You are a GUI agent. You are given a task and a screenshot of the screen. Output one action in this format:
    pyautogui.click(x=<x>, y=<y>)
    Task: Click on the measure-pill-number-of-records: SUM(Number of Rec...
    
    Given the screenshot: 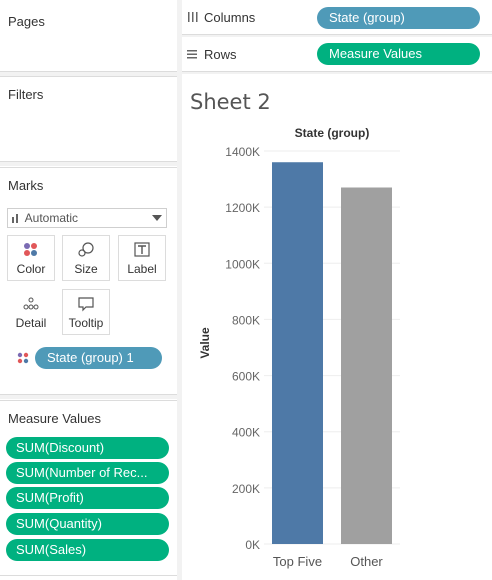 What is the action you would take?
    pyautogui.click(x=87, y=473)
    